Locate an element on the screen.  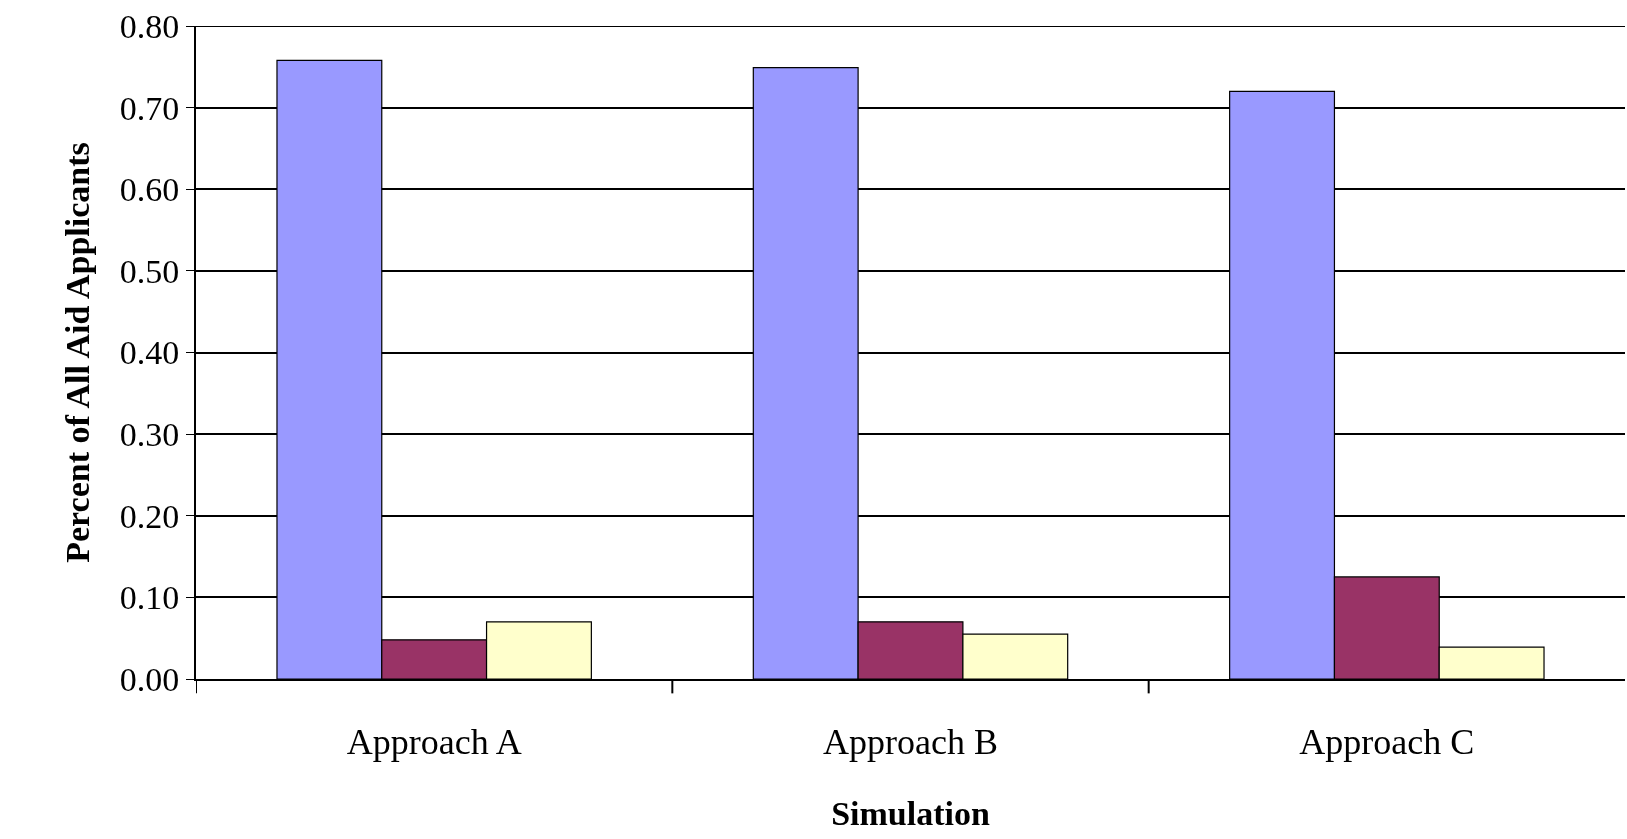
y-axis-title: Percent of All Aid Applicants is located at coordinates (77, 352).